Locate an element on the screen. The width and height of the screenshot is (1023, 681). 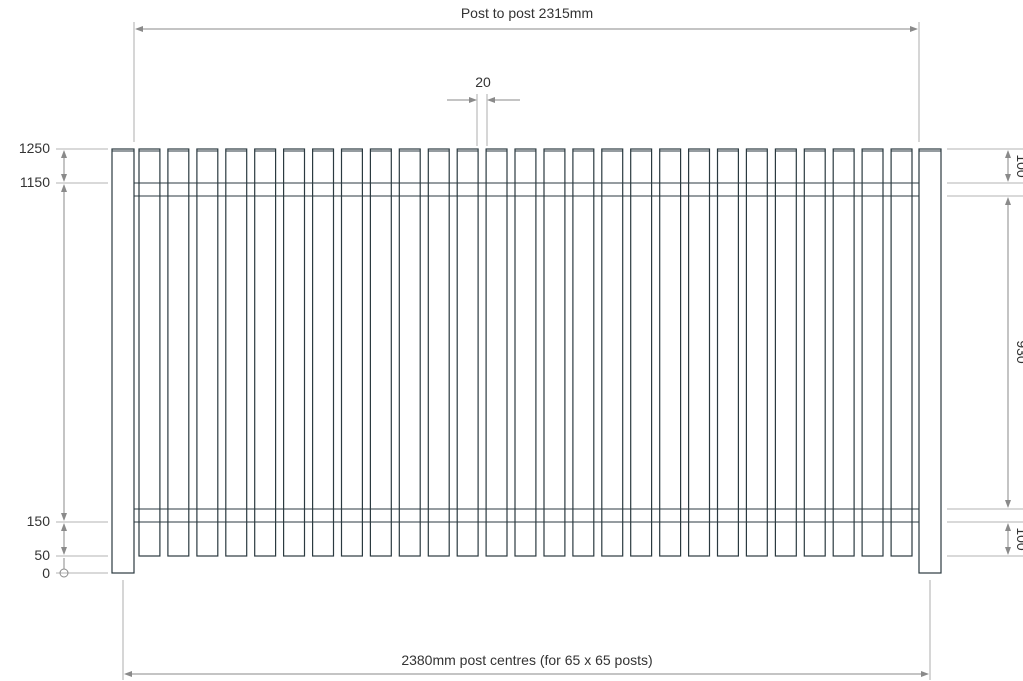
height-levels: 1250 1150 150 50 0 is located at coordinates (63, 360).